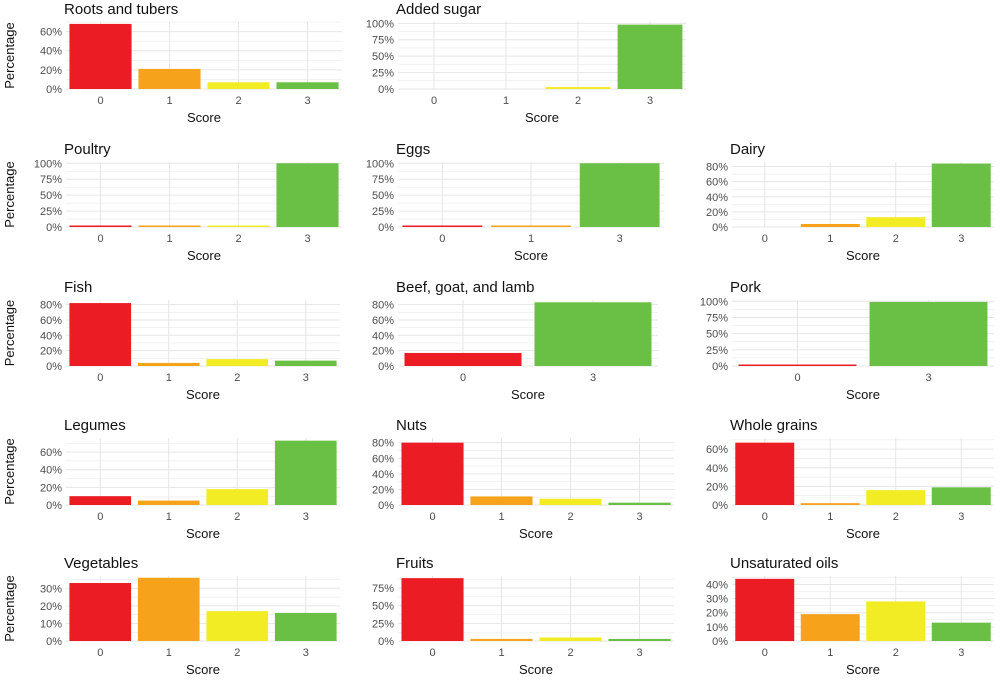  Describe the element at coordinates (121, 9) in the screenshot. I see `facet-title: Roots and tubers` at that location.